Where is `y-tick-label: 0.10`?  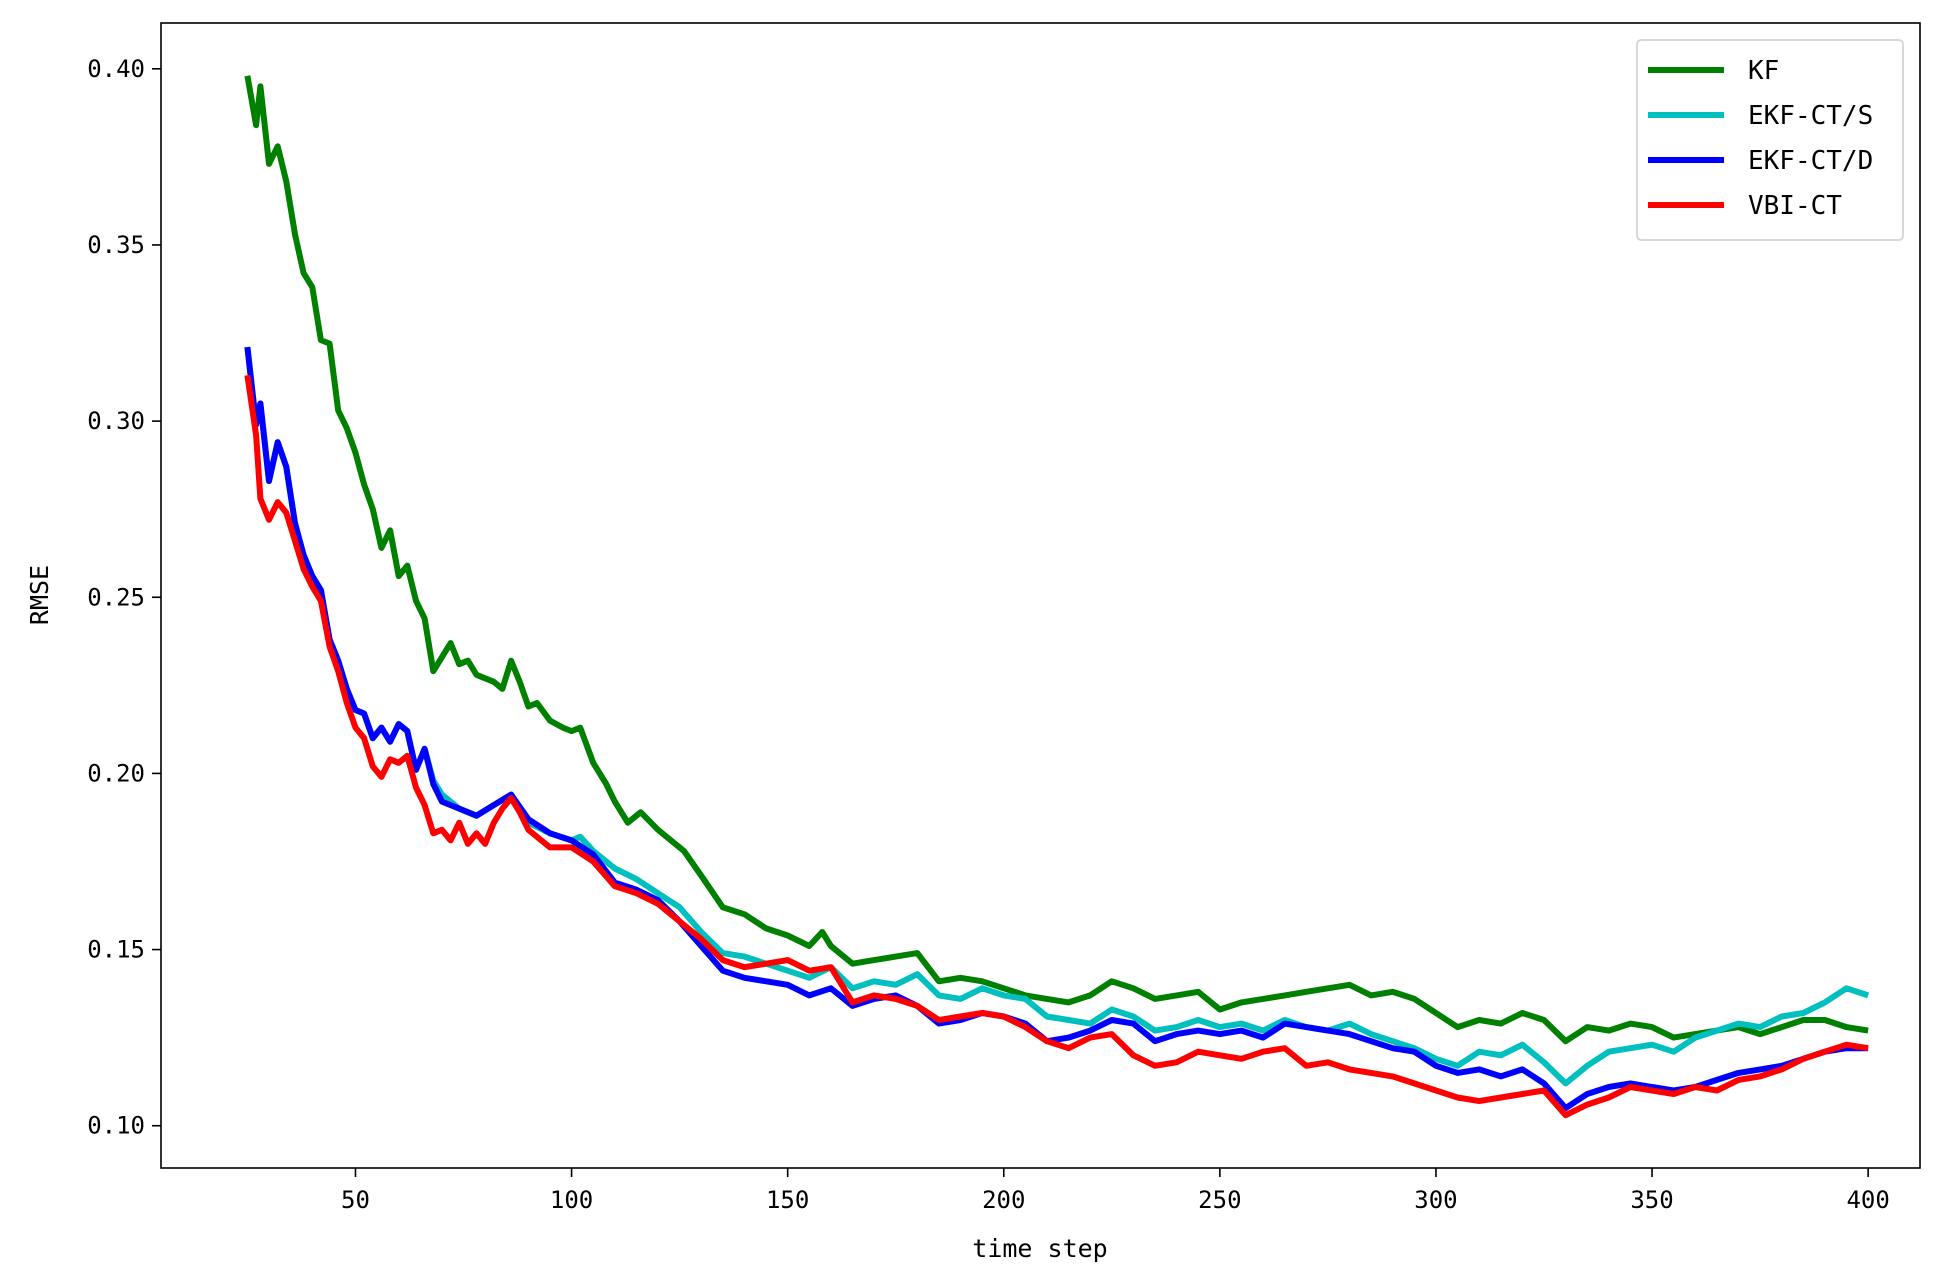 y-tick-label: 0.10 is located at coordinates (116, 1126).